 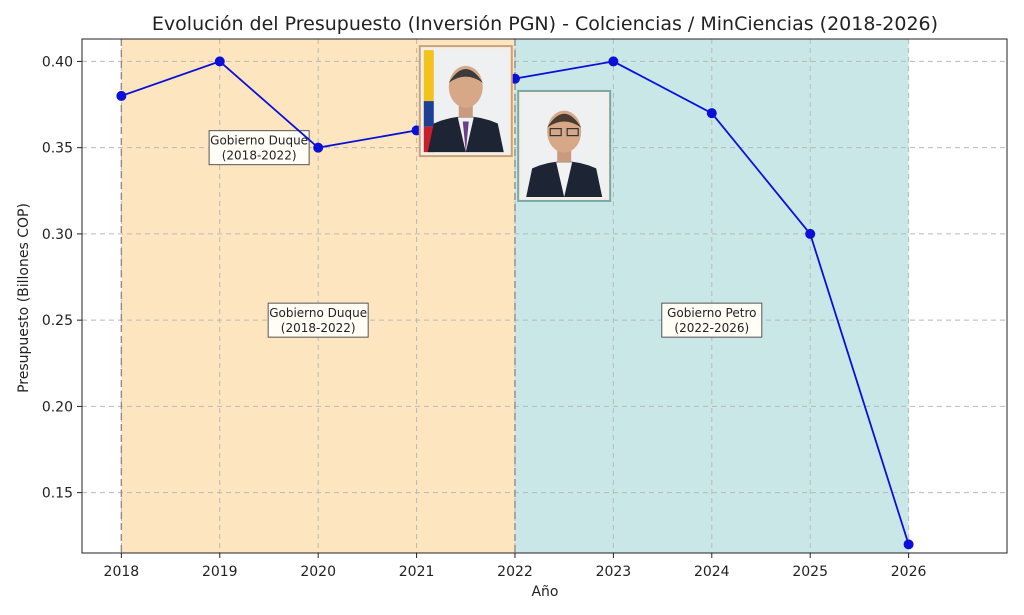 I want to click on data-point-2018, so click(x=121, y=95).